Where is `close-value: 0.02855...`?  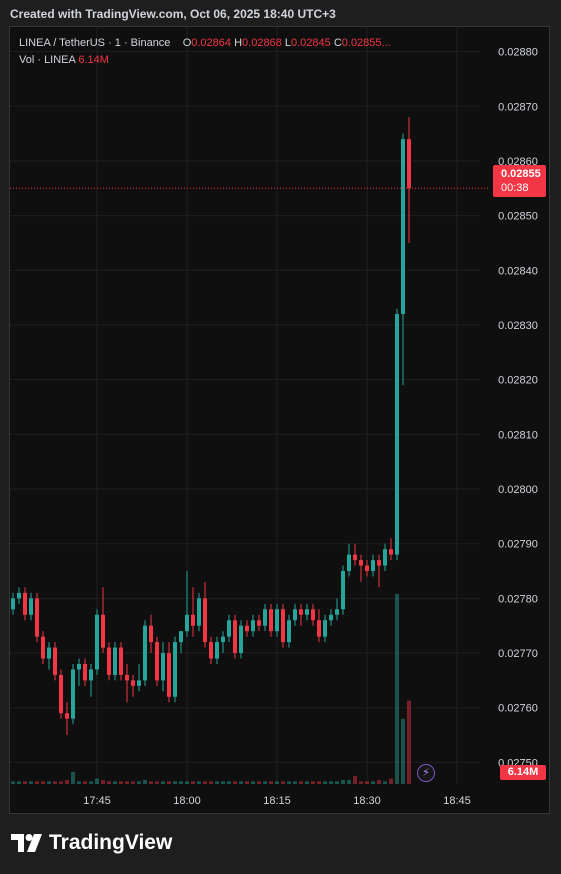
close-value: 0.02855... is located at coordinates (366, 43).